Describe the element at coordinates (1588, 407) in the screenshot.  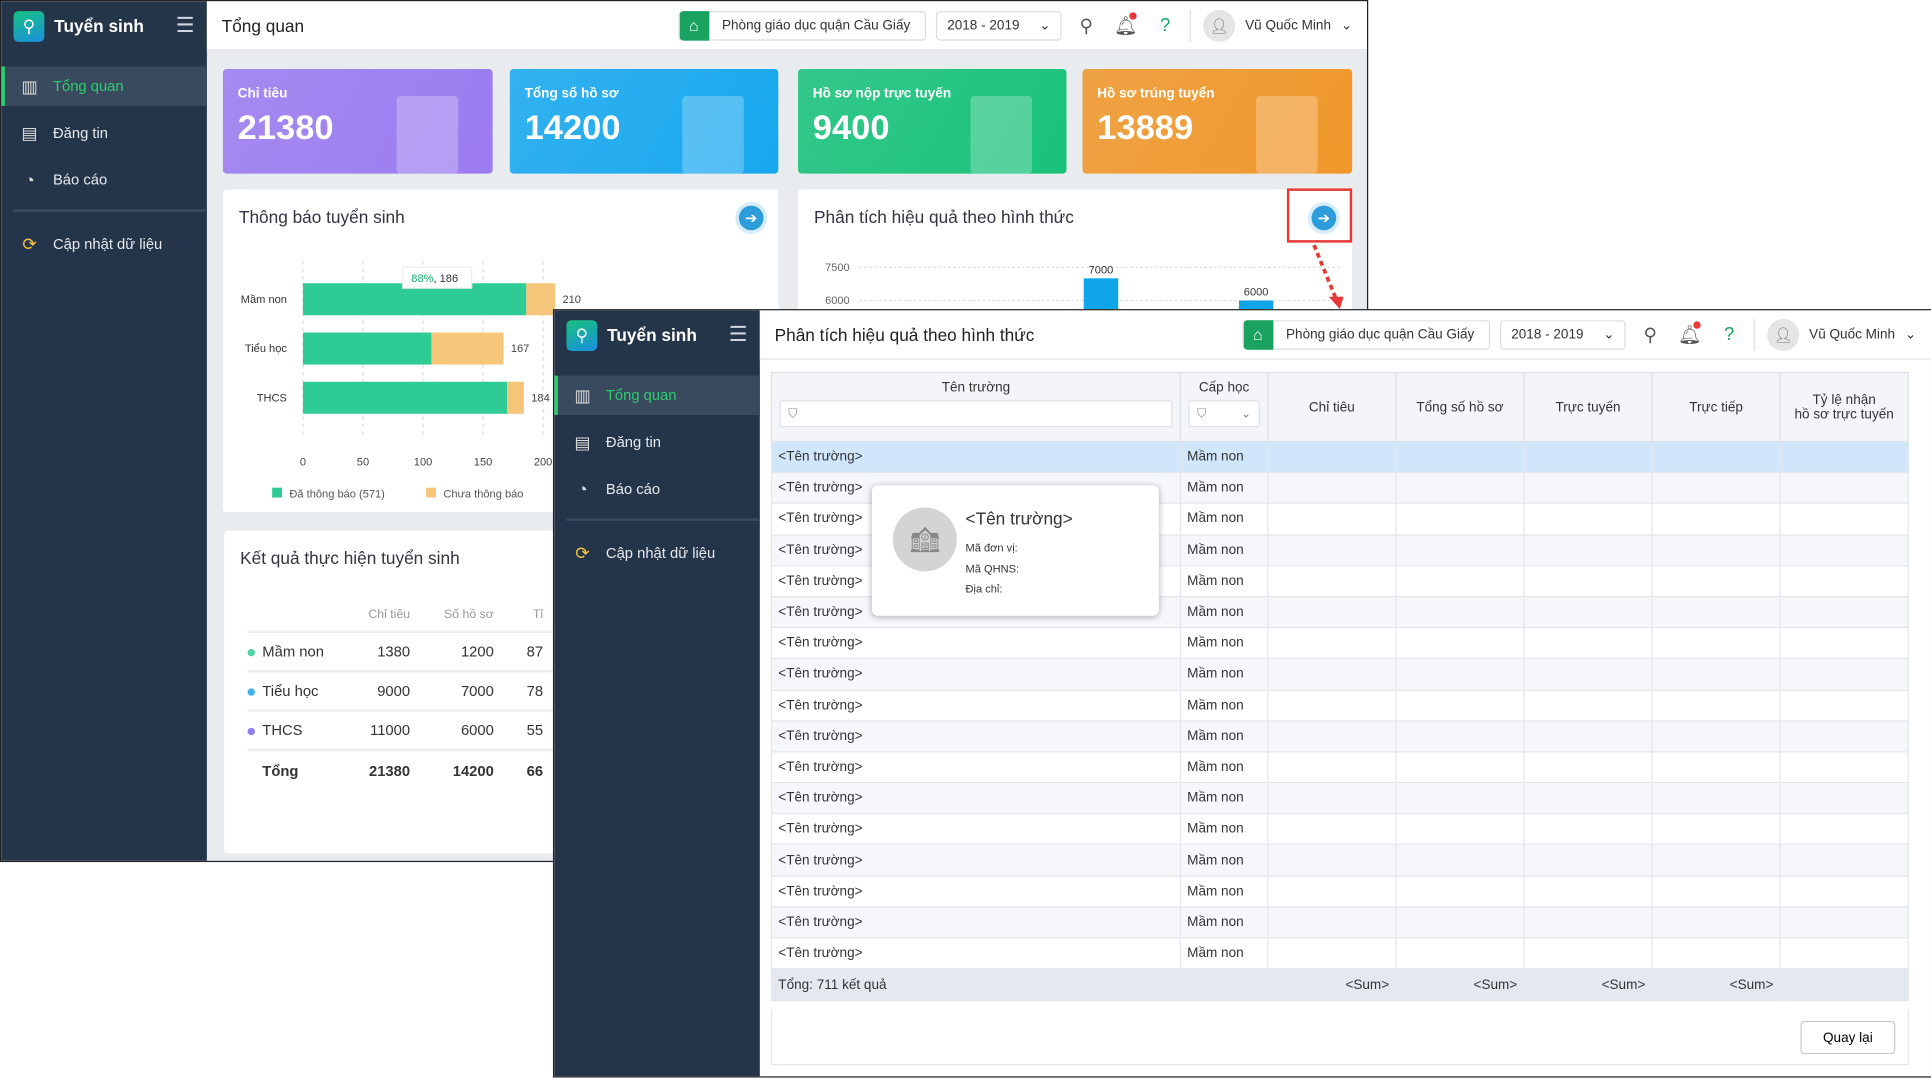
I see `col-truc-tuyen: Trực tuyến` at that location.